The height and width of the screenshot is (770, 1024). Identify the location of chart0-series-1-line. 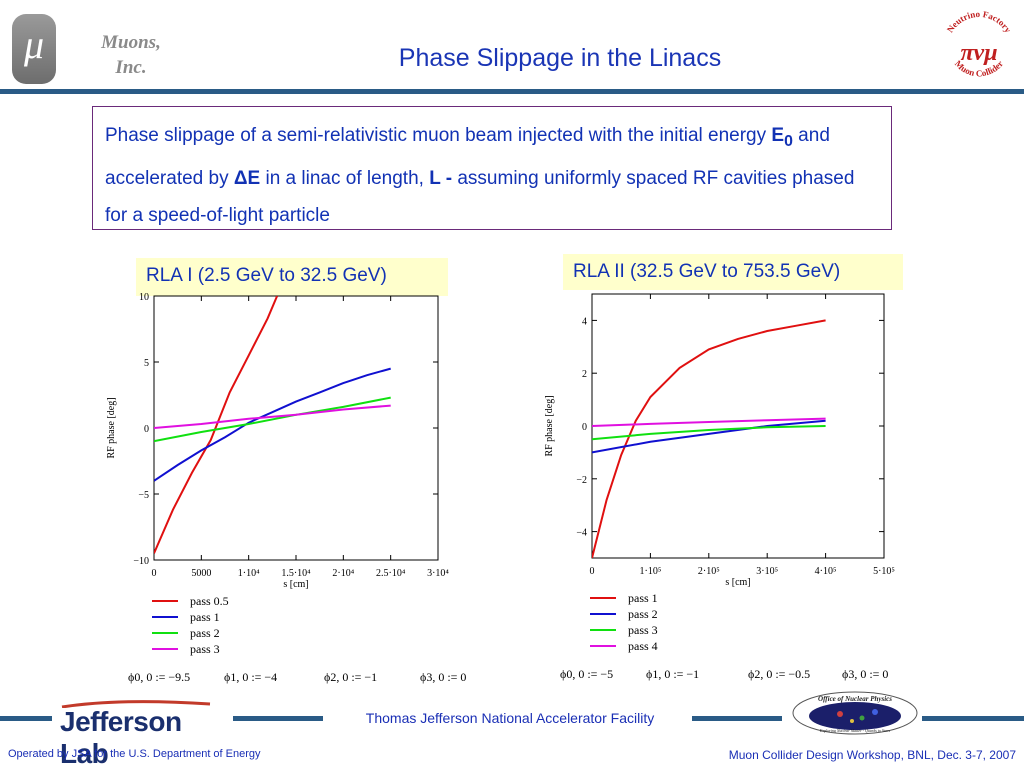
(272, 424).